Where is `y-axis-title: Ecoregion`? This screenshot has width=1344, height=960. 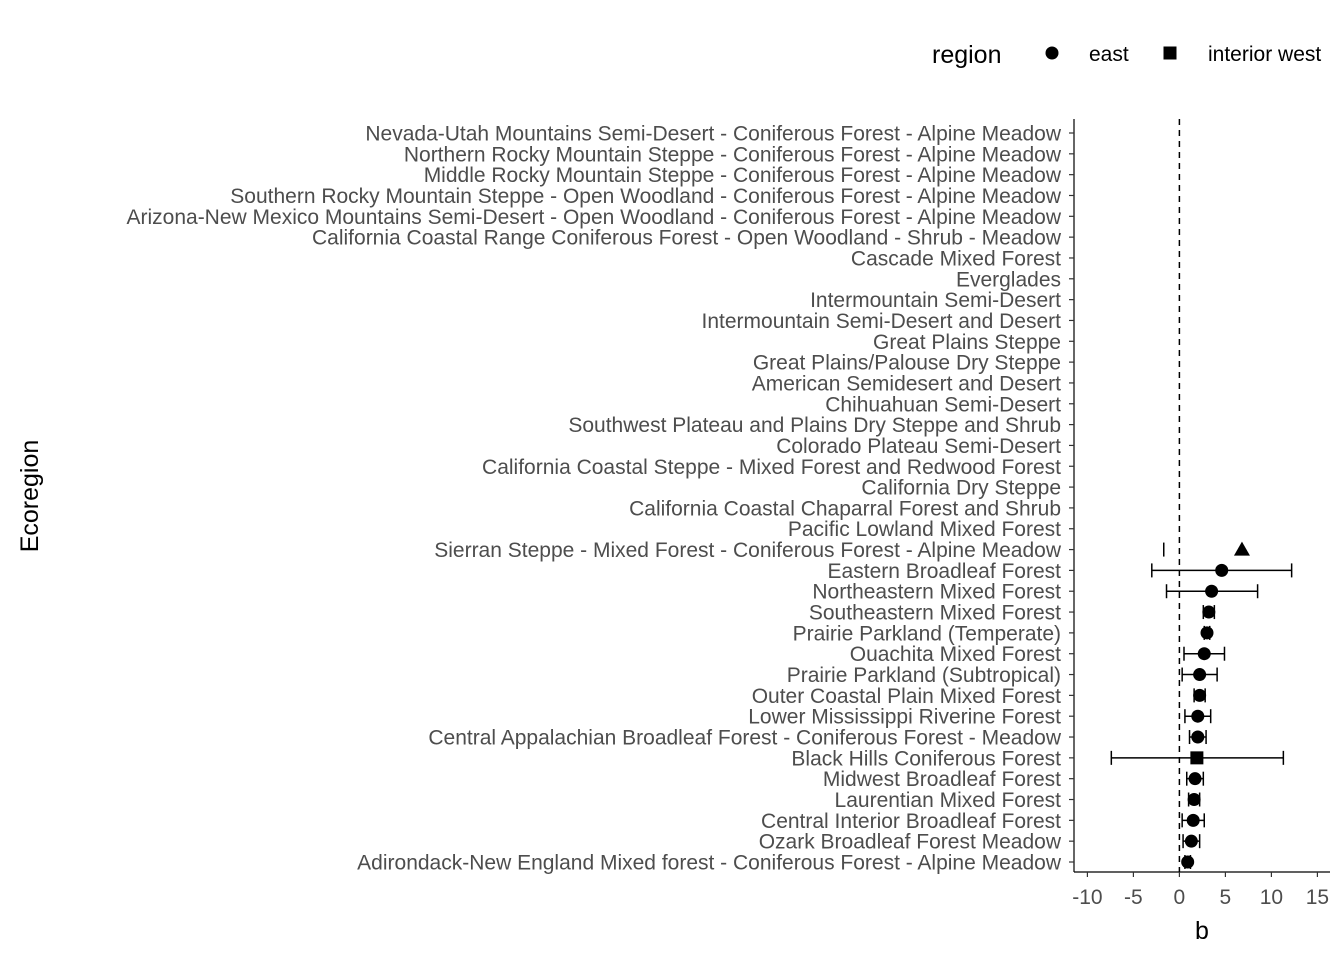
y-axis-title: Ecoregion is located at coordinates (30, 496).